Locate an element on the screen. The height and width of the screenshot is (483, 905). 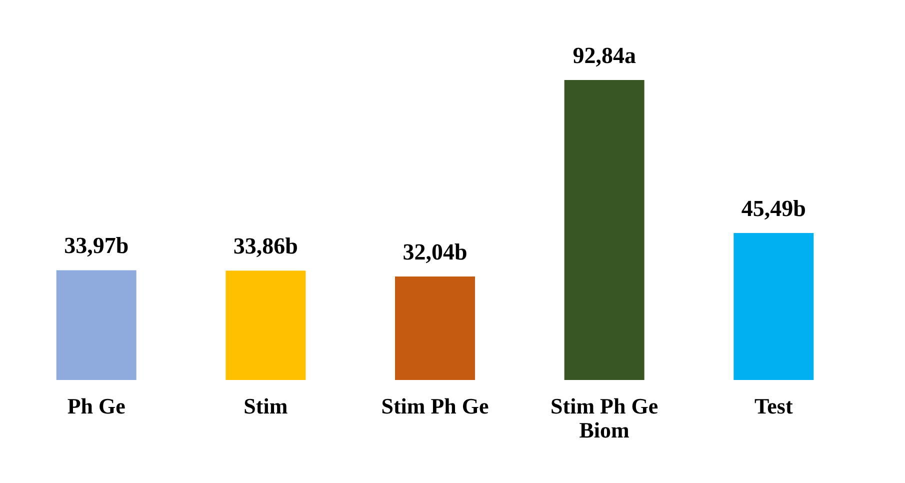
data-label: 32,04b is located at coordinates (435, 251).